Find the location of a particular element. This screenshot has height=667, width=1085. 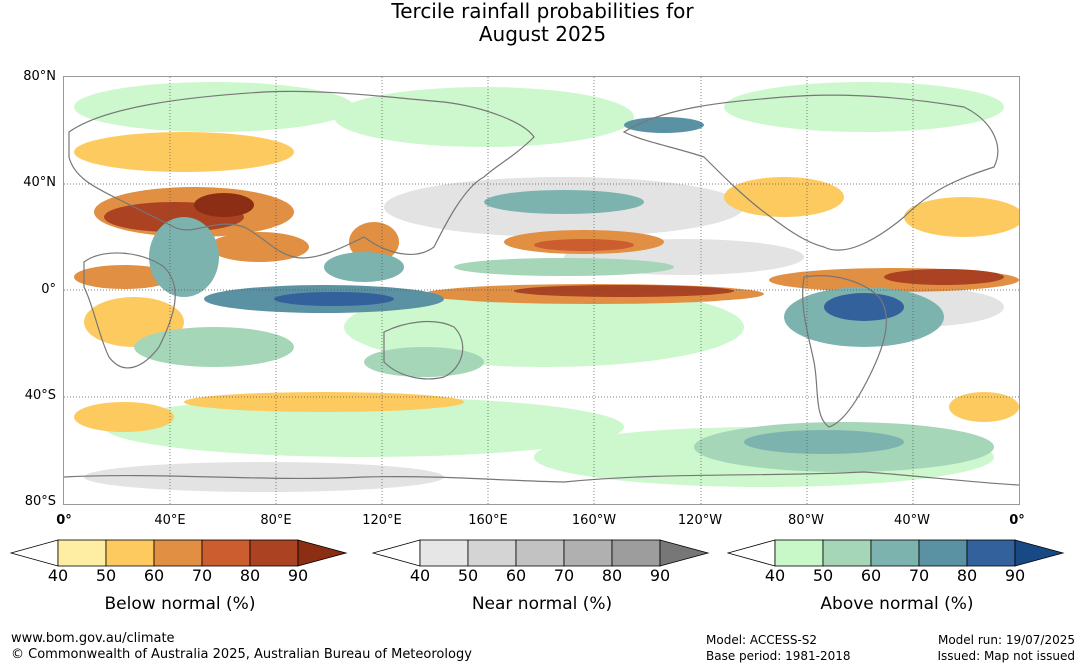

lon-label-40e: 40°E is located at coordinates (170, 520).